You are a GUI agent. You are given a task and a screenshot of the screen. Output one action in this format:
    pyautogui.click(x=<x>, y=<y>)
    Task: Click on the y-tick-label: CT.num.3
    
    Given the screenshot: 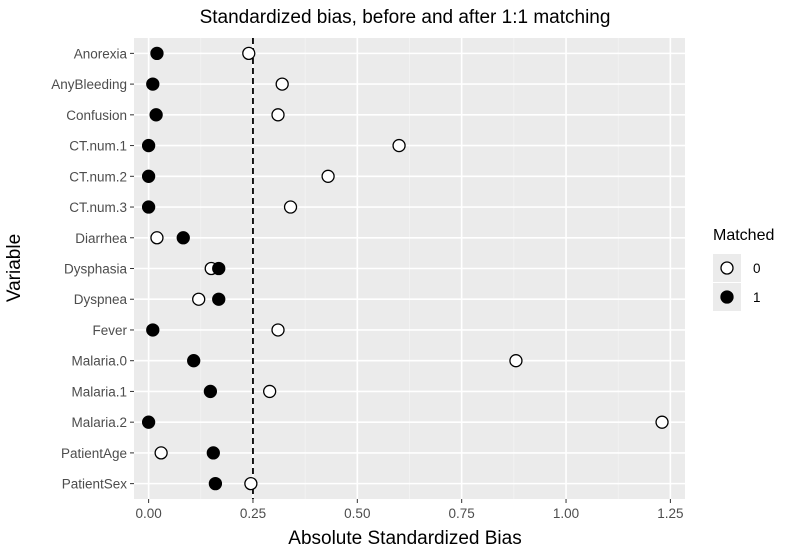 What is the action you would take?
    pyautogui.click(x=98, y=207)
    